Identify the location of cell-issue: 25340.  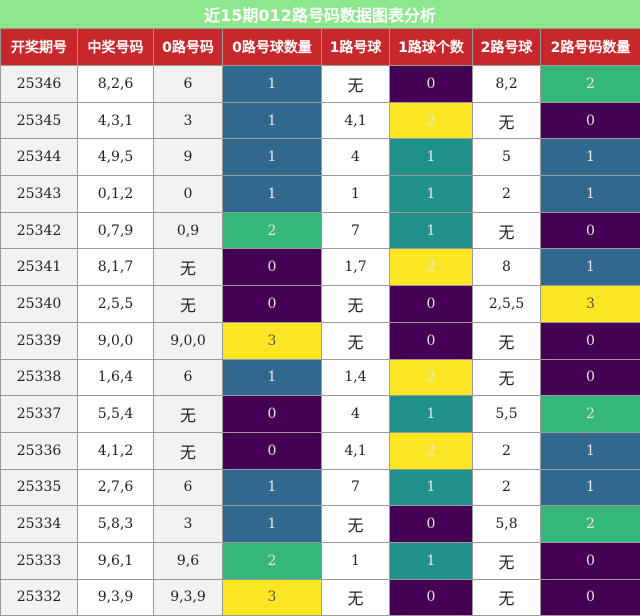
(39, 304).